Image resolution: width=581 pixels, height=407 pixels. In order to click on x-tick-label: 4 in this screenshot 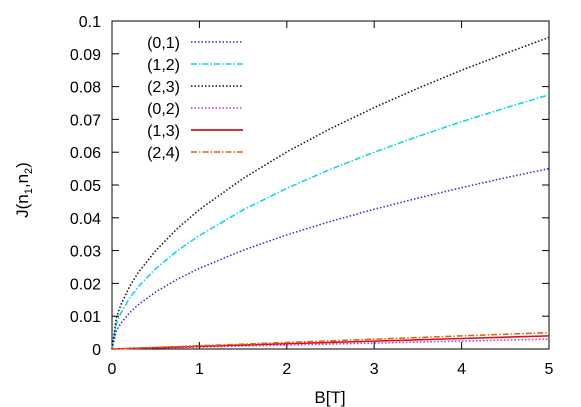, I will do `click(461, 369)`.